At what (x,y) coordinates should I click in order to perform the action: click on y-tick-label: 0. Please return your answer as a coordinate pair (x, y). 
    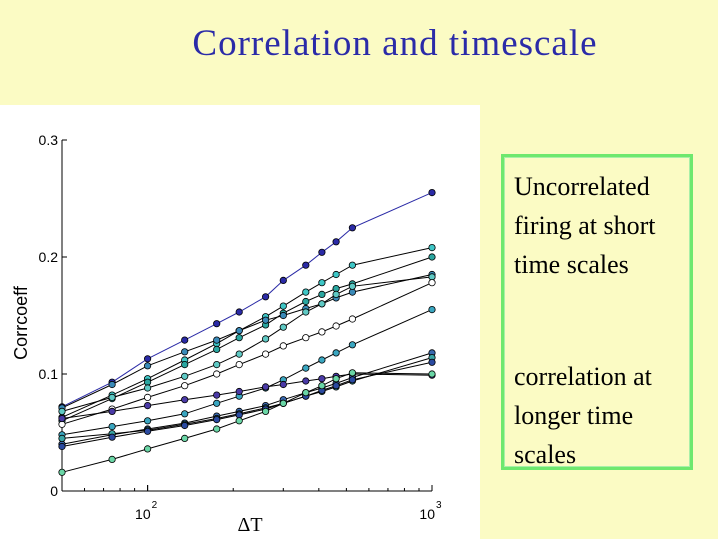
    Looking at the image, I should click on (54, 491).